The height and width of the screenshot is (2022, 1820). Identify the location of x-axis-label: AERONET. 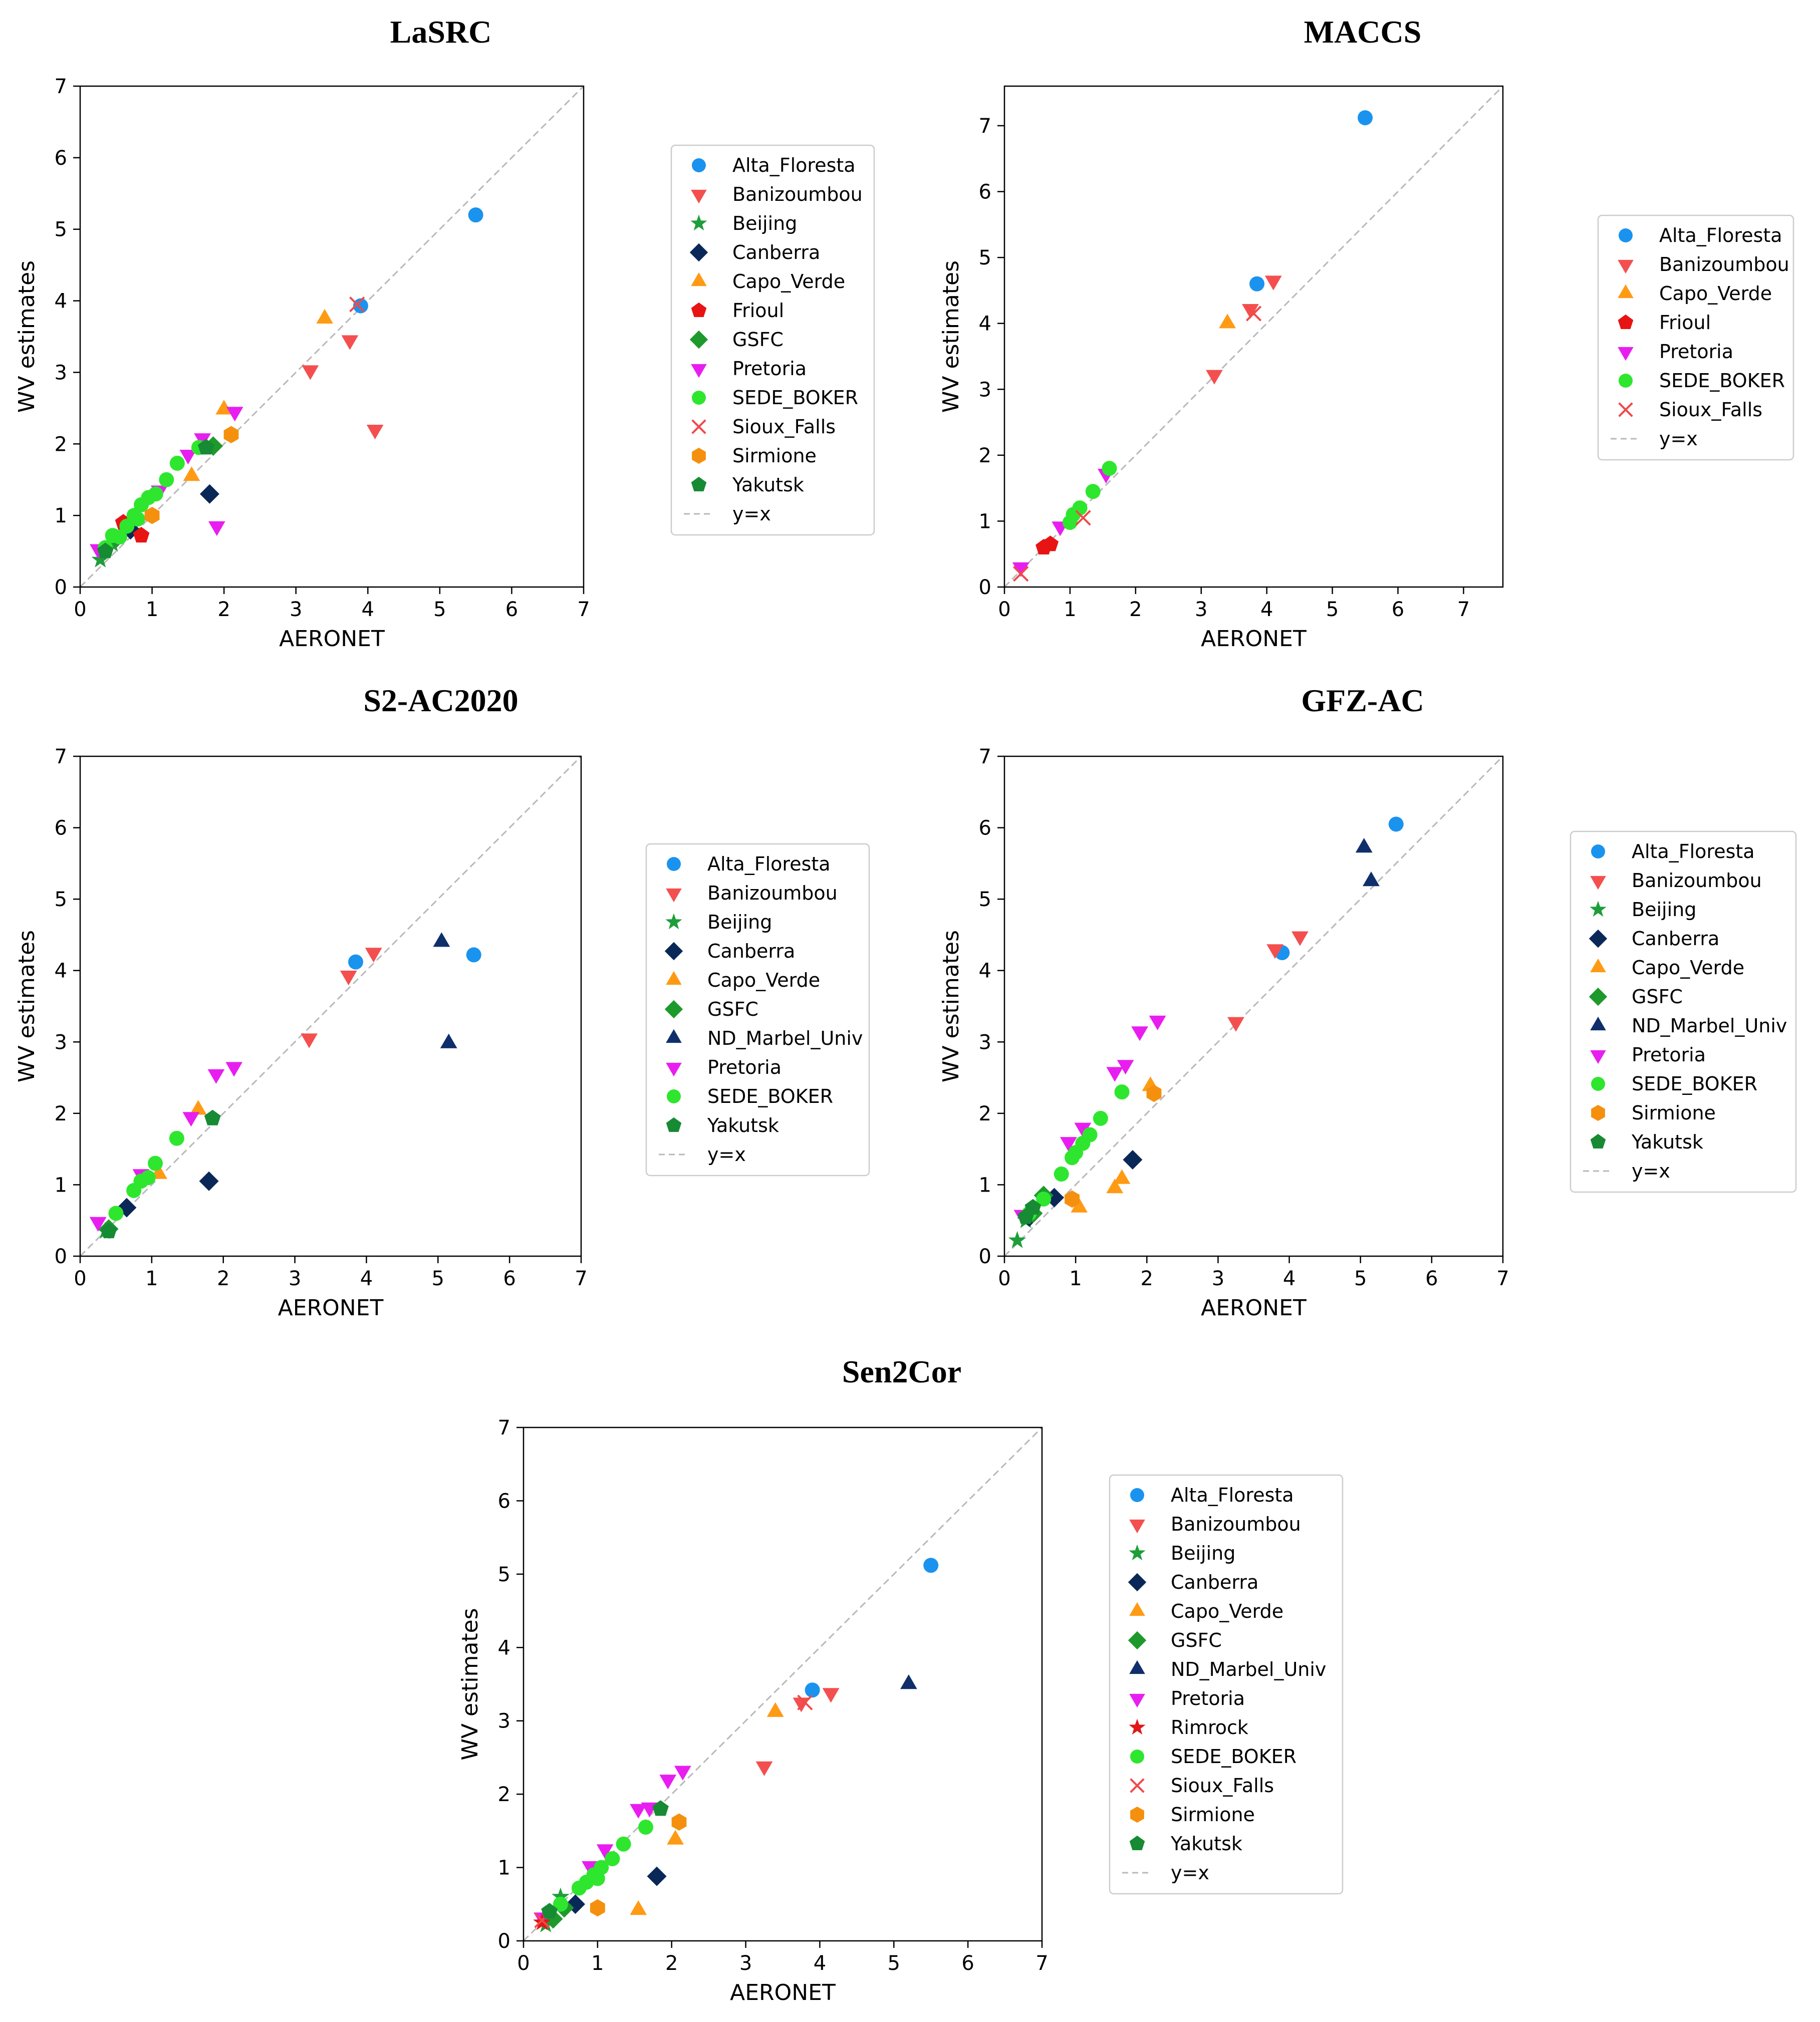
(783, 1992).